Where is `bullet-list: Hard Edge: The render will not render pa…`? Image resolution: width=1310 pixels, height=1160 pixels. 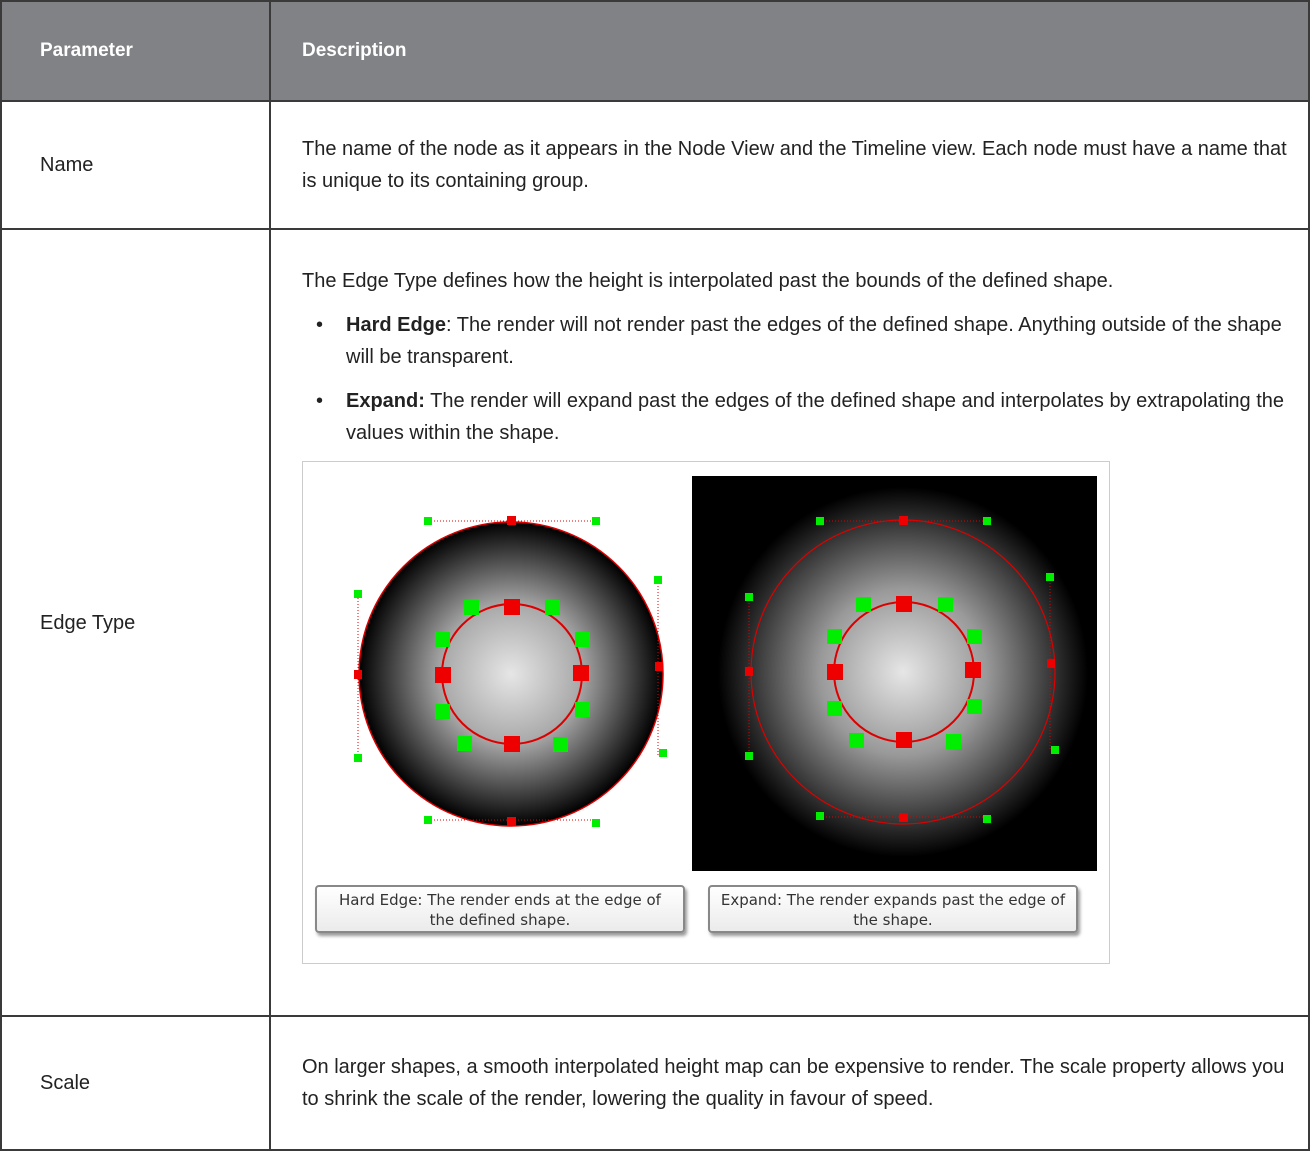 bullet-list: Hard Edge: The render will not render pa… is located at coordinates (801, 379).